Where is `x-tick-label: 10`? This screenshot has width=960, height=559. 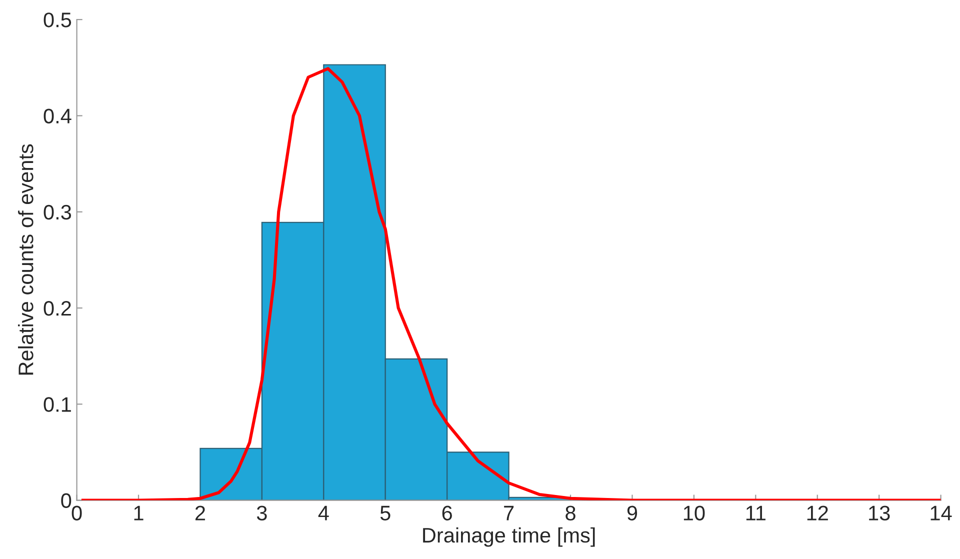 x-tick-label: 10 is located at coordinates (694, 513).